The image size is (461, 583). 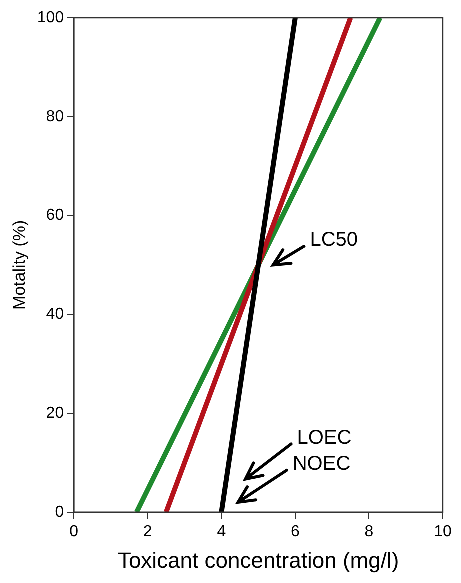 I want to click on annotation: LOEC, so click(x=324, y=437).